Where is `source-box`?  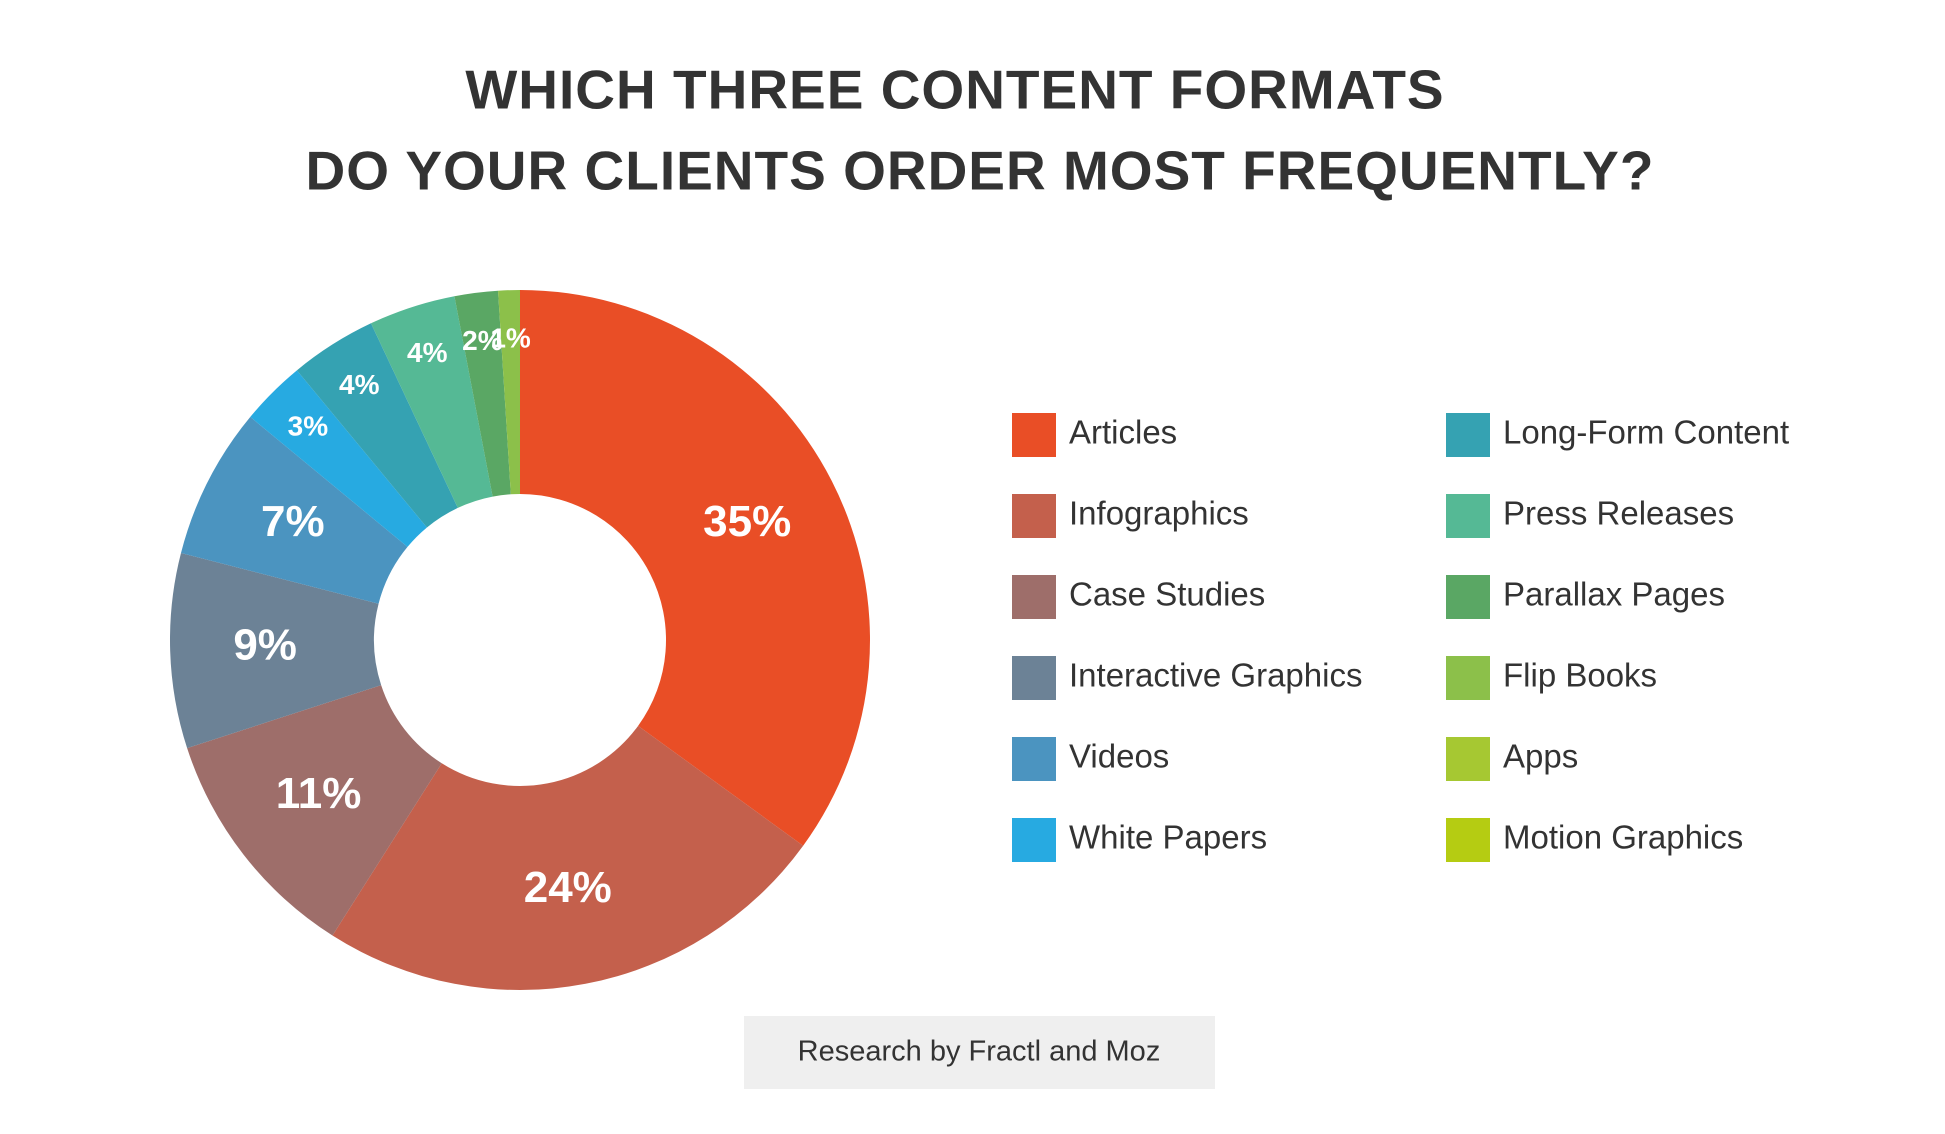
source-box is located at coordinates (979, 1052).